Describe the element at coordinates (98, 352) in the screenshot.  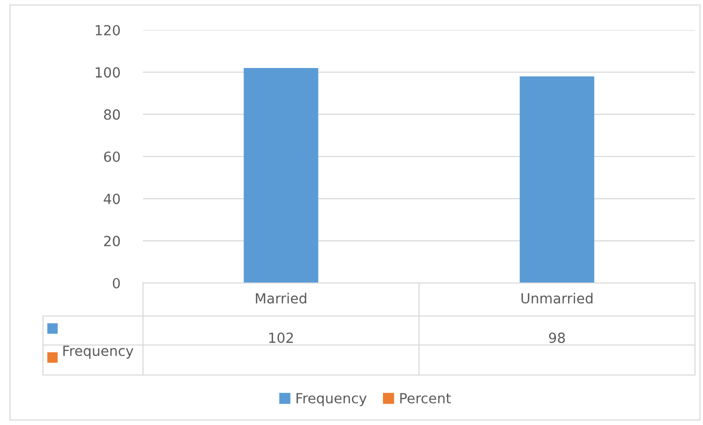
I see `text: Frequency` at that location.